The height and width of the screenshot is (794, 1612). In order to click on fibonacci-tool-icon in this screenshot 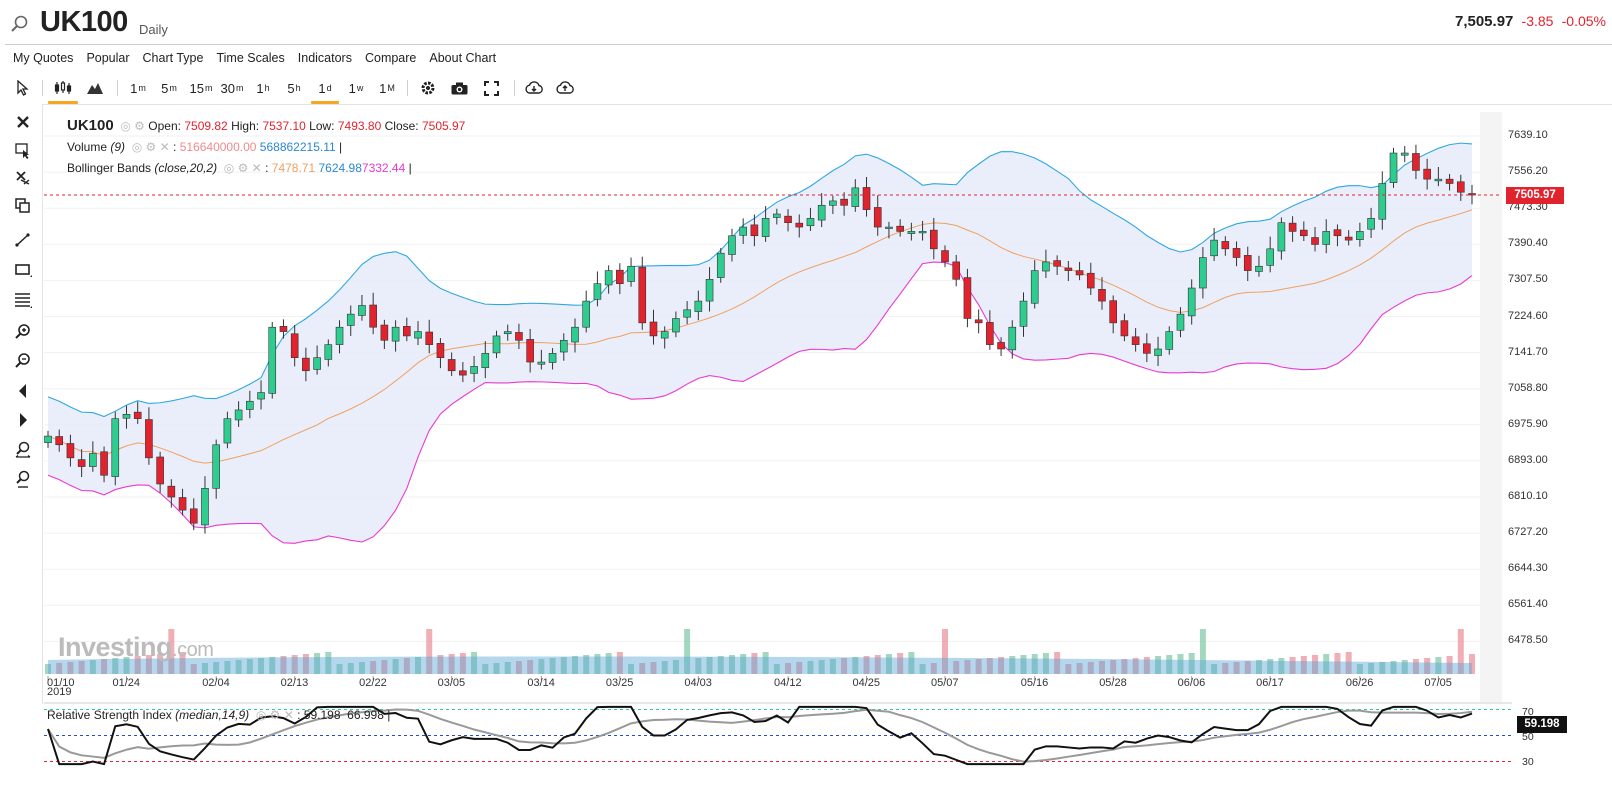, I will do `click(23, 300)`.